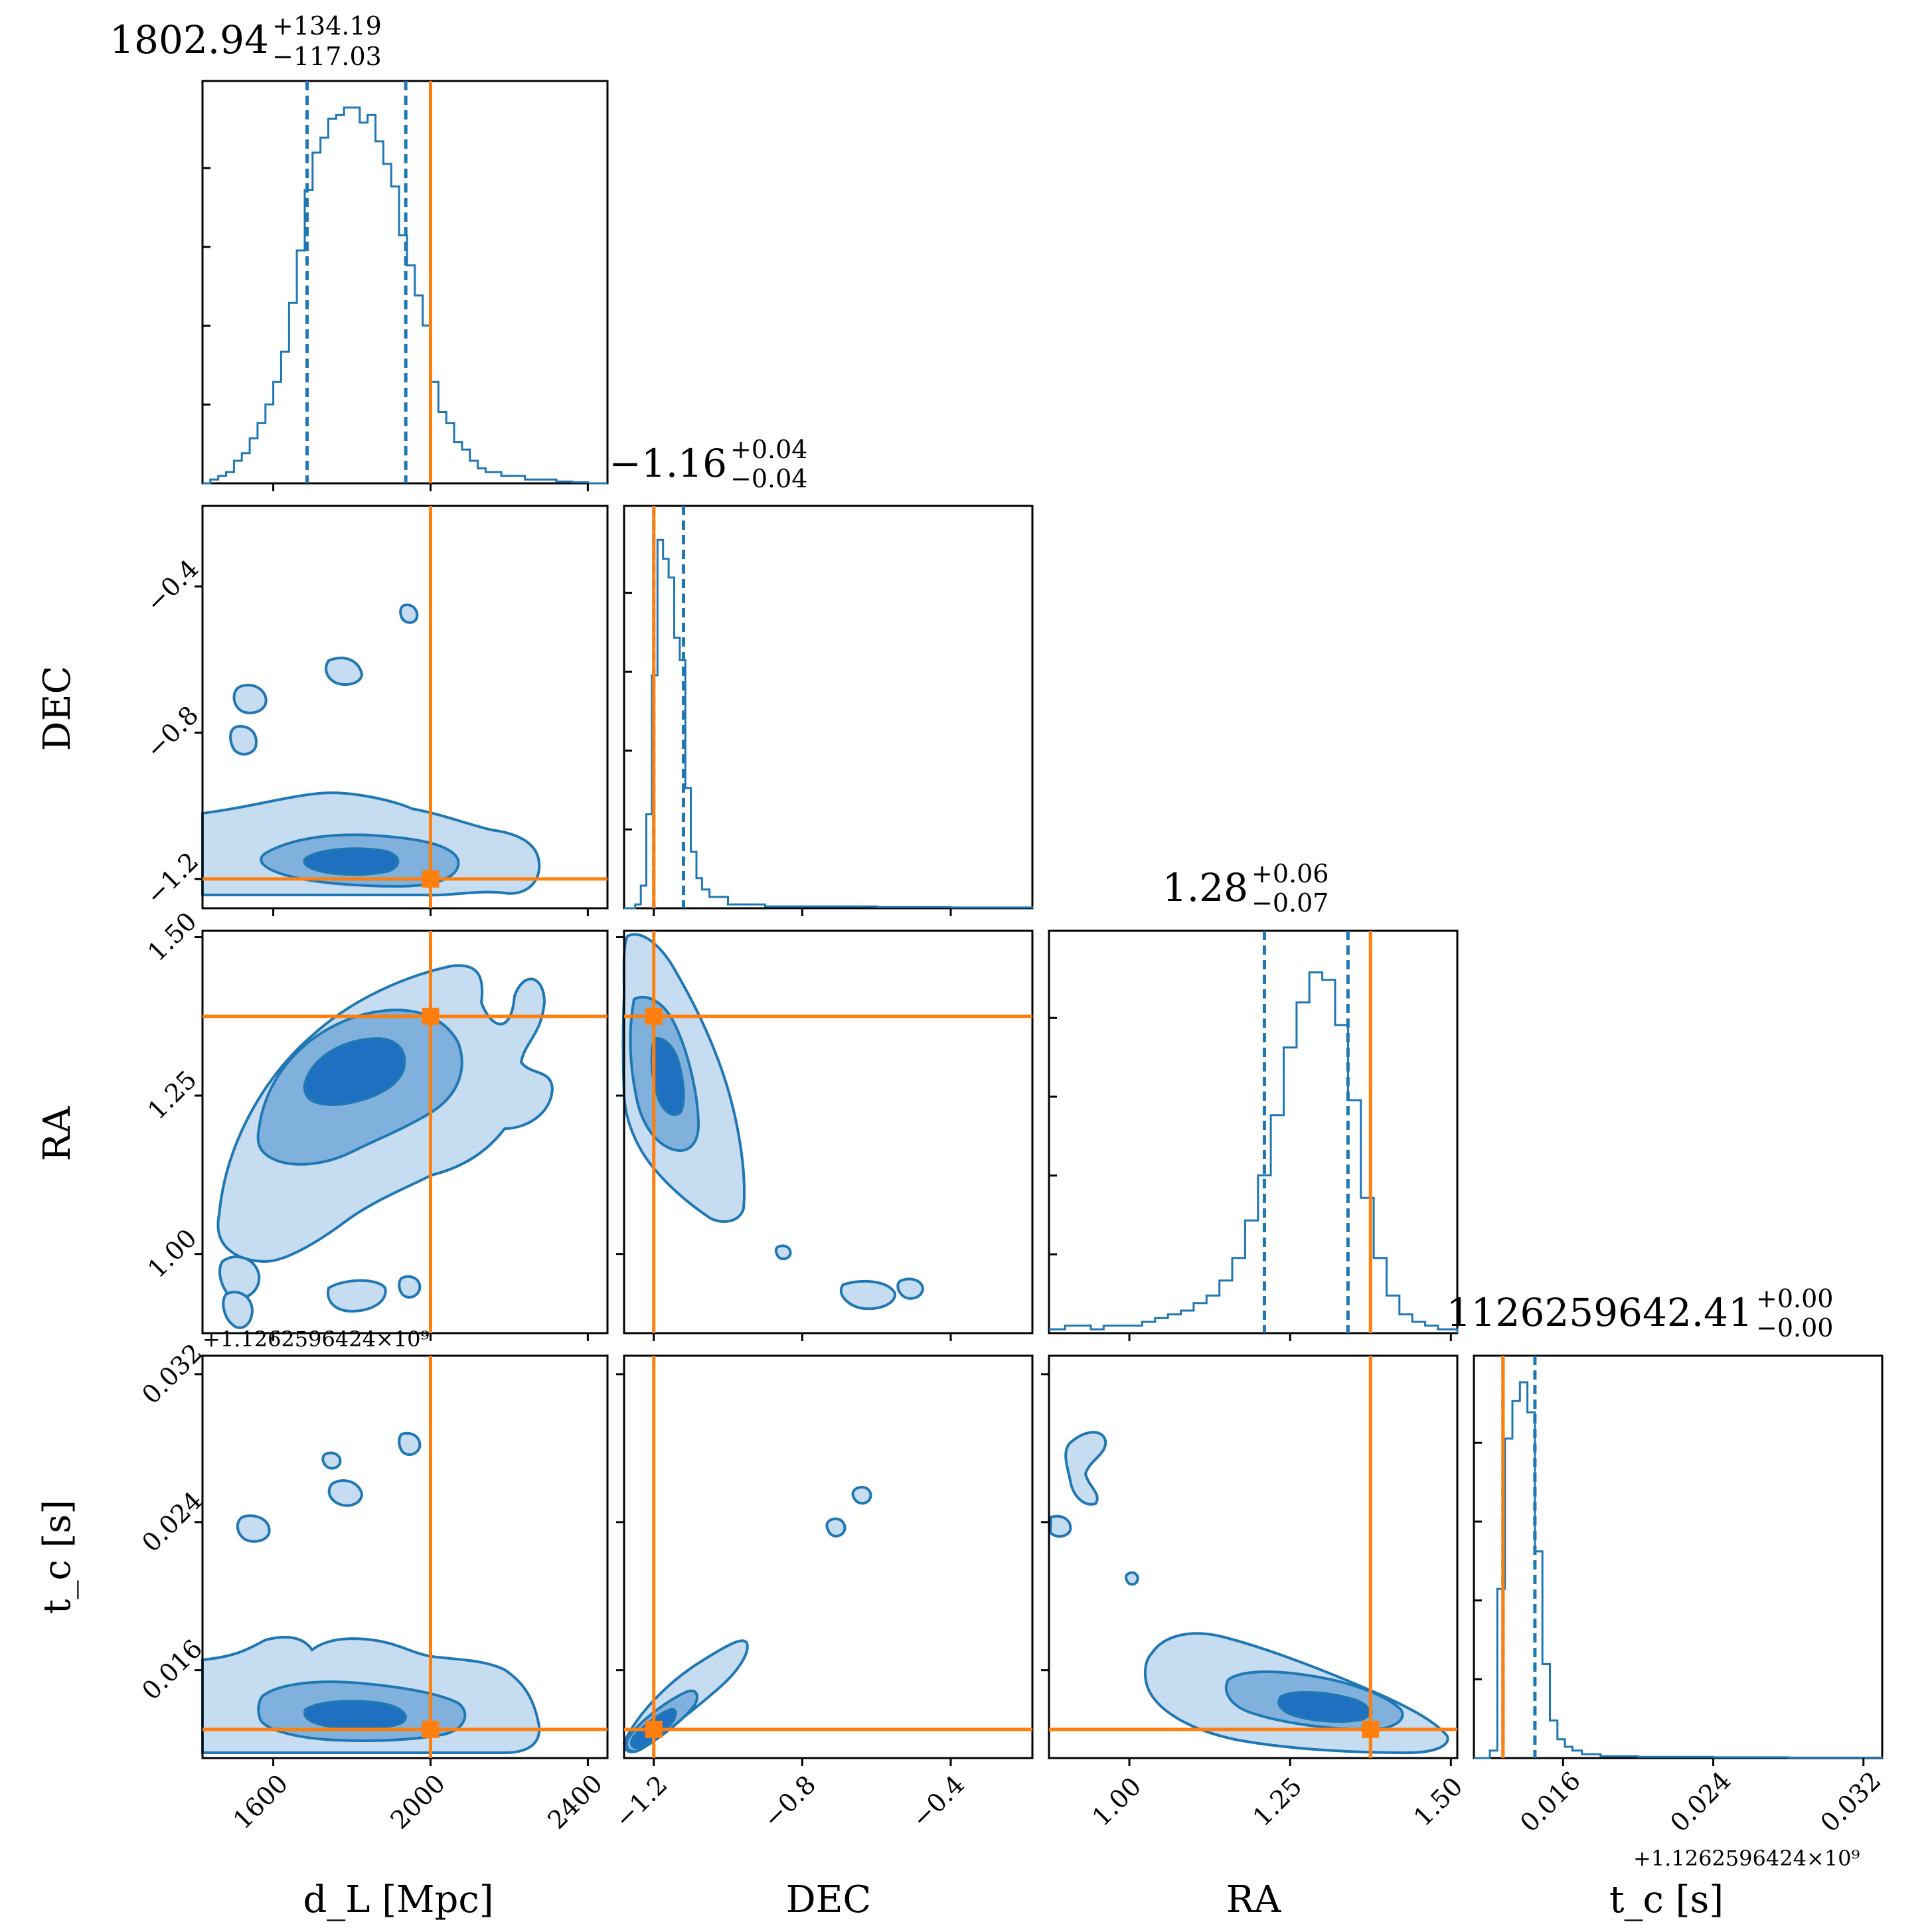 This screenshot has width=1932, height=1932. What do you see at coordinates (371, 1592) in the screenshot?
I see `contours-tc-vs-dl` at bounding box center [371, 1592].